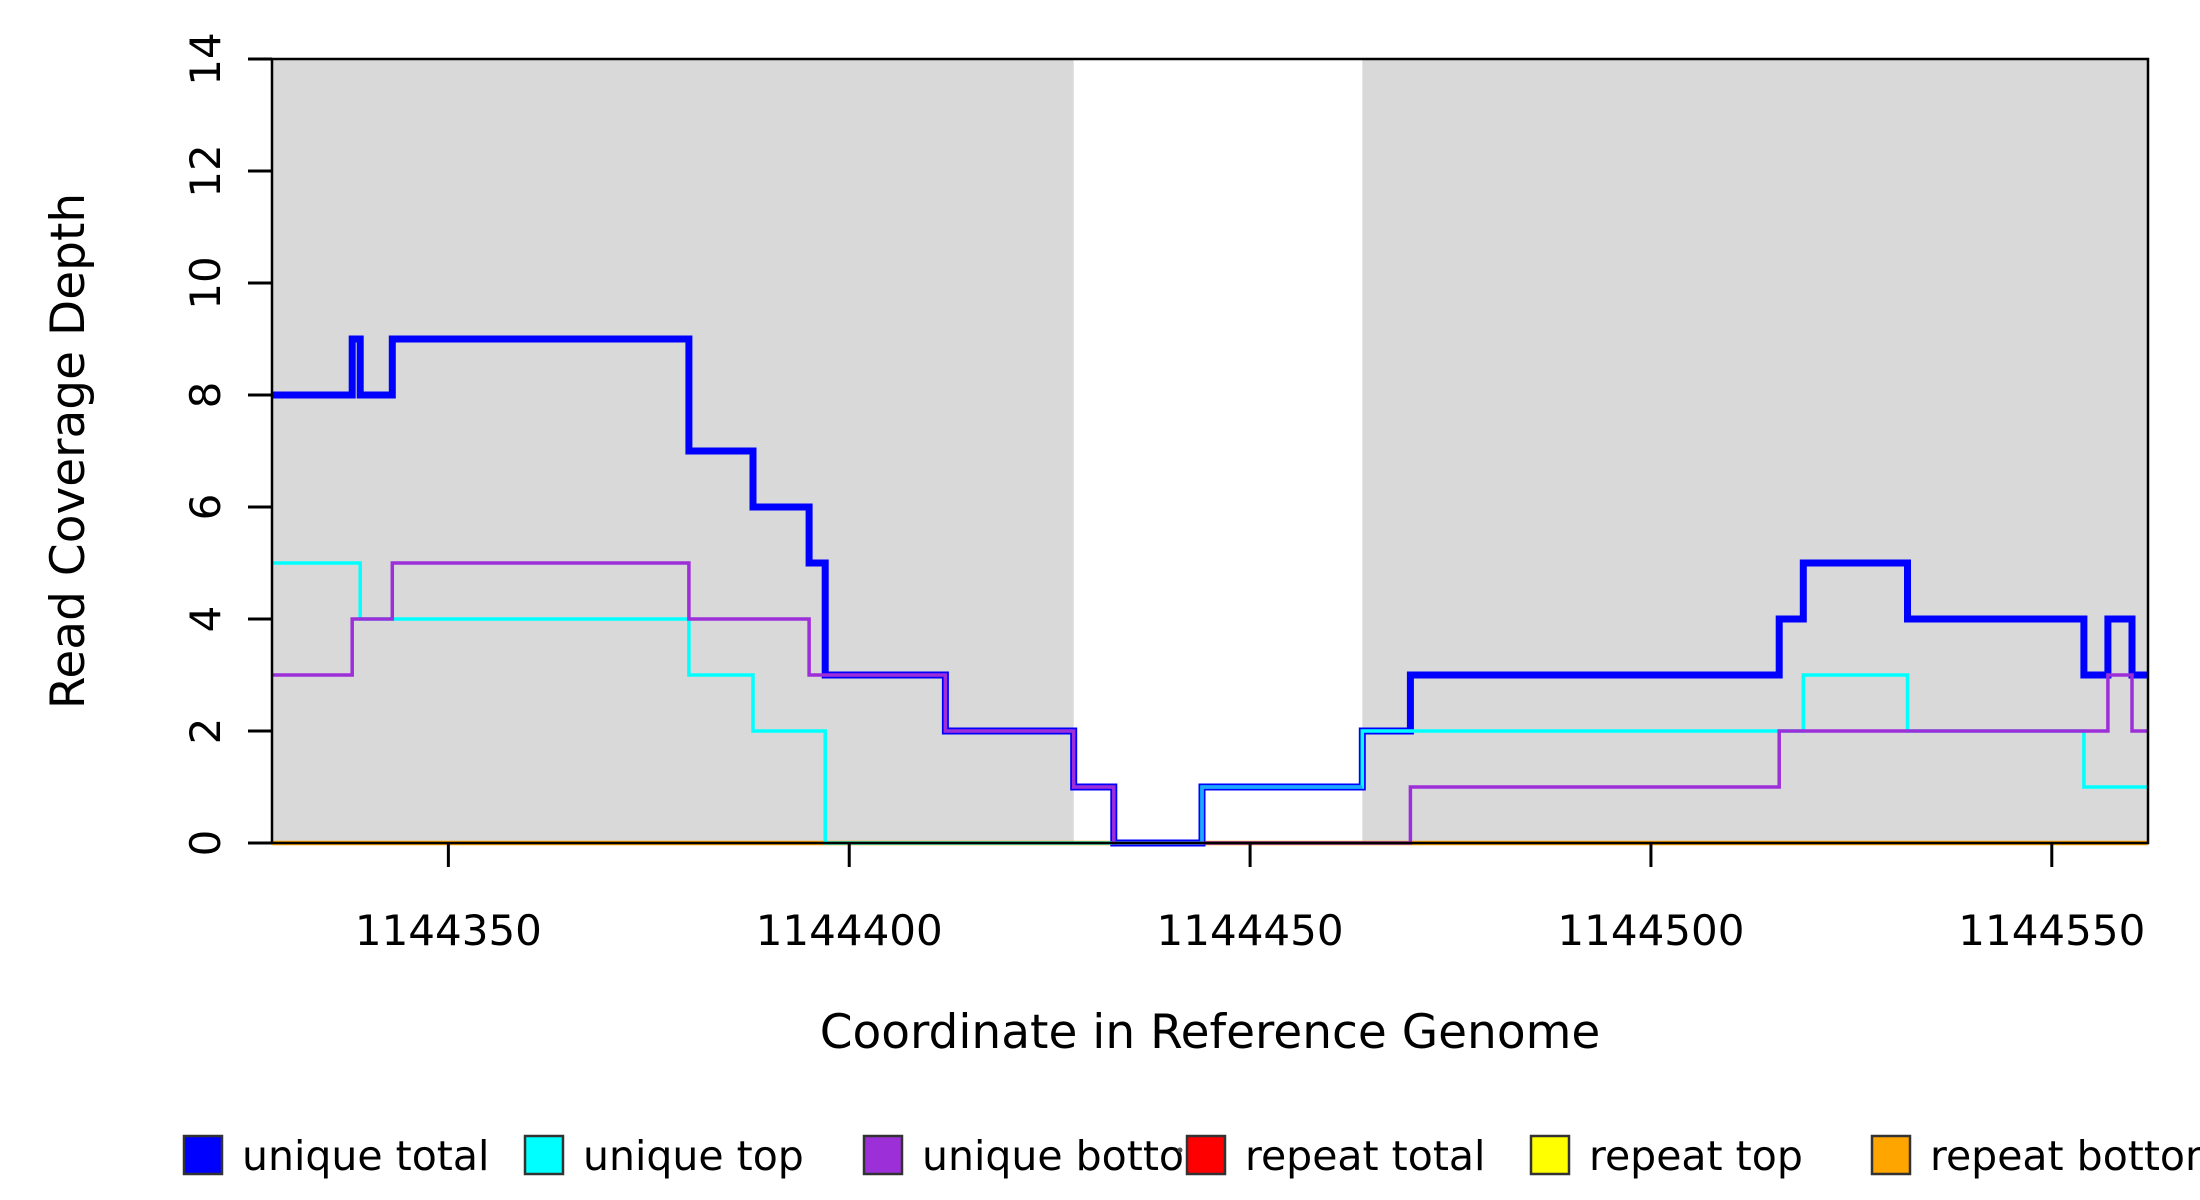 Image resolution: width=2200 pixels, height=1200 pixels. Describe the element at coordinates (448, 930) in the screenshot. I see `x-tick-label-1144350: 1144350` at that location.